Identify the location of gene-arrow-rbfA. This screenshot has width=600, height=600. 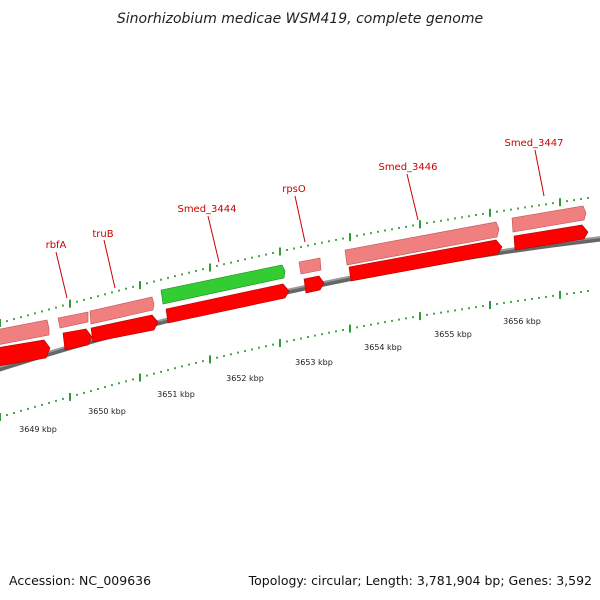
(77, 339).